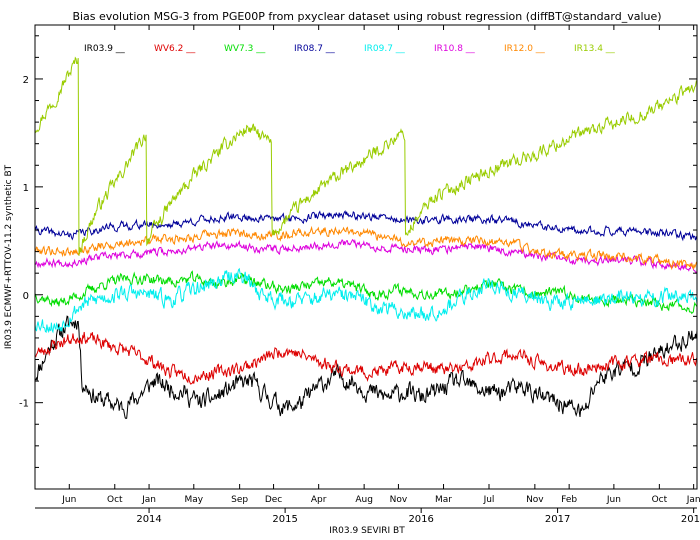 This screenshot has width=700, height=540. What do you see at coordinates (367, 531) in the screenshot?
I see `x-axis-label: IR03.9 SEVIRI BT` at bounding box center [367, 531].